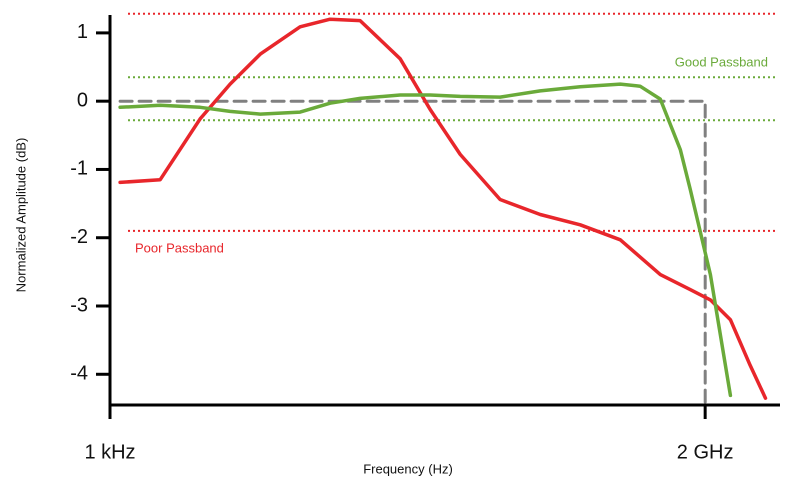  I want to click on y-tick-label: -2, so click(79, 237).